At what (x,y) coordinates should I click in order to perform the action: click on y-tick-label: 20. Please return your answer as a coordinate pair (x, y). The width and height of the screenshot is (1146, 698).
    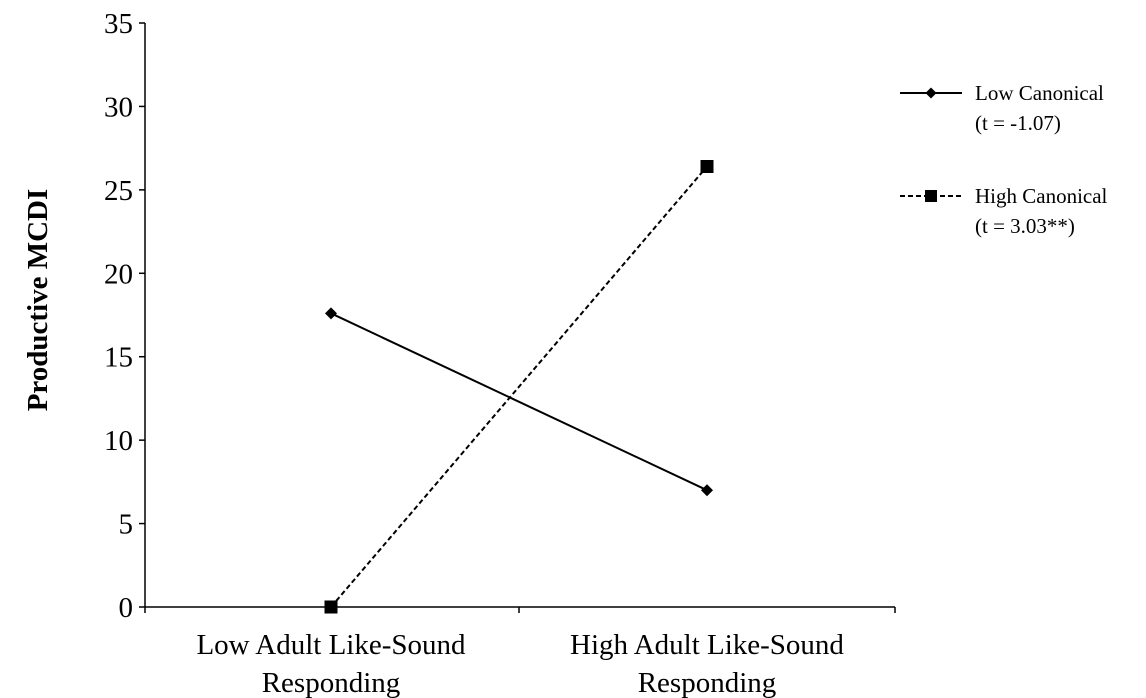
    Looking at the image, I should click on (118, 274).